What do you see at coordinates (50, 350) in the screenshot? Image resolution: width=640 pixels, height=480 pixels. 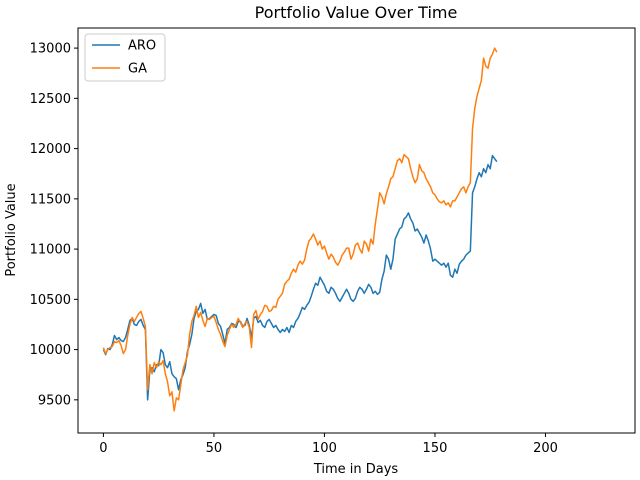 I see `y-tick-label: 10000` at bounding box center [50, 350].